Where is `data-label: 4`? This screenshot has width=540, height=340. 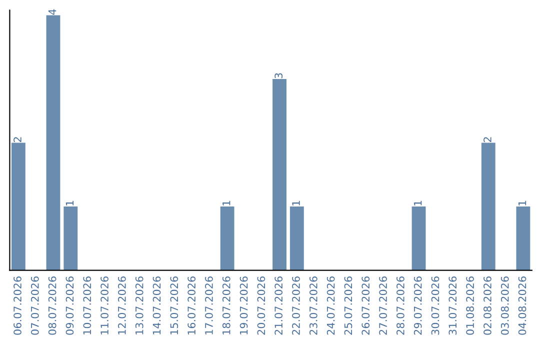
data-label: 4 is located at coordinates (52, 12).